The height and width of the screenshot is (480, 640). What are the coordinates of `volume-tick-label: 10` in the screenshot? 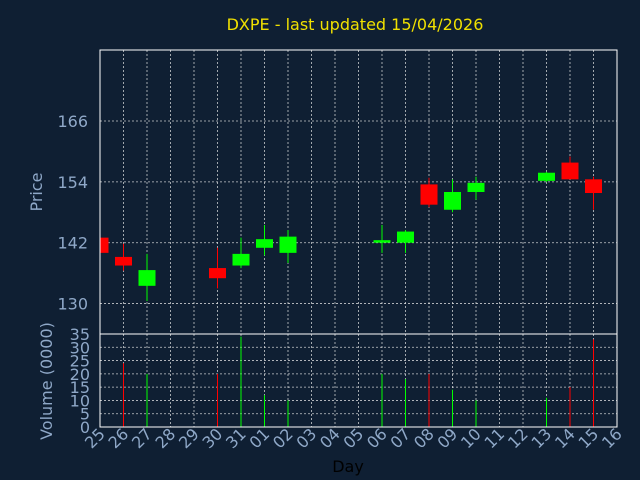 It's located at (80, 400).